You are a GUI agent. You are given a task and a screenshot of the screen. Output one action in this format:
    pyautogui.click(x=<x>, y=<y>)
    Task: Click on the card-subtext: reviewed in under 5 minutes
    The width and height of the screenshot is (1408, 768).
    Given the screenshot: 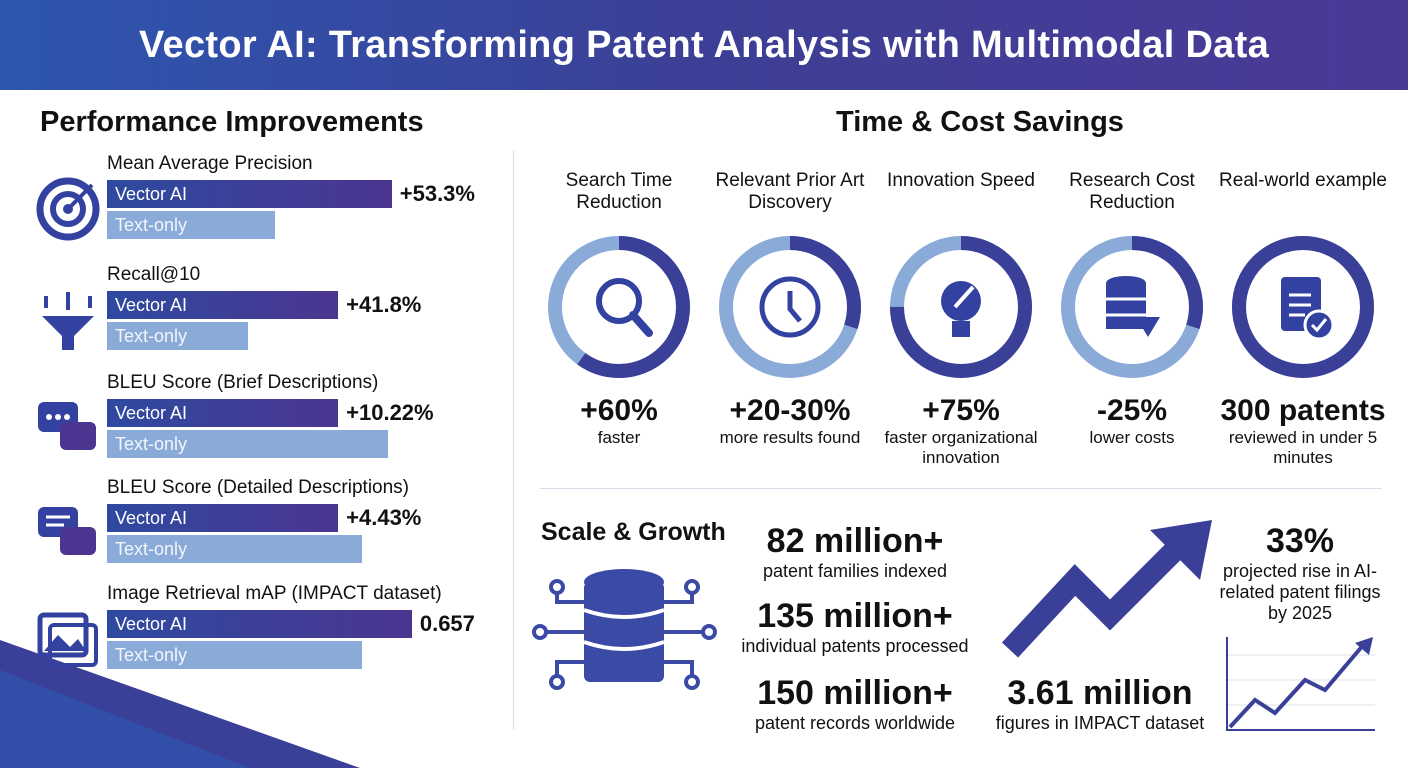 What is the action you would take?
    pyautogui.click(x=1303, y=447)
    